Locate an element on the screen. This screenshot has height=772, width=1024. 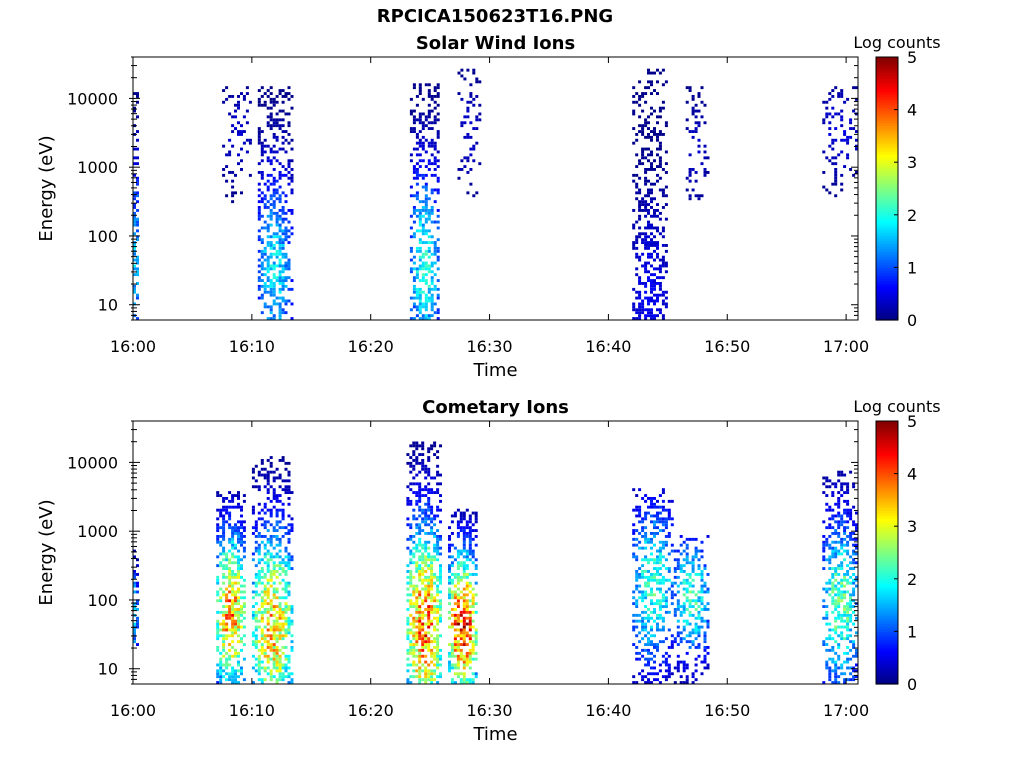
x-tick-label: 16:10 is located at coordinates (252, 346).